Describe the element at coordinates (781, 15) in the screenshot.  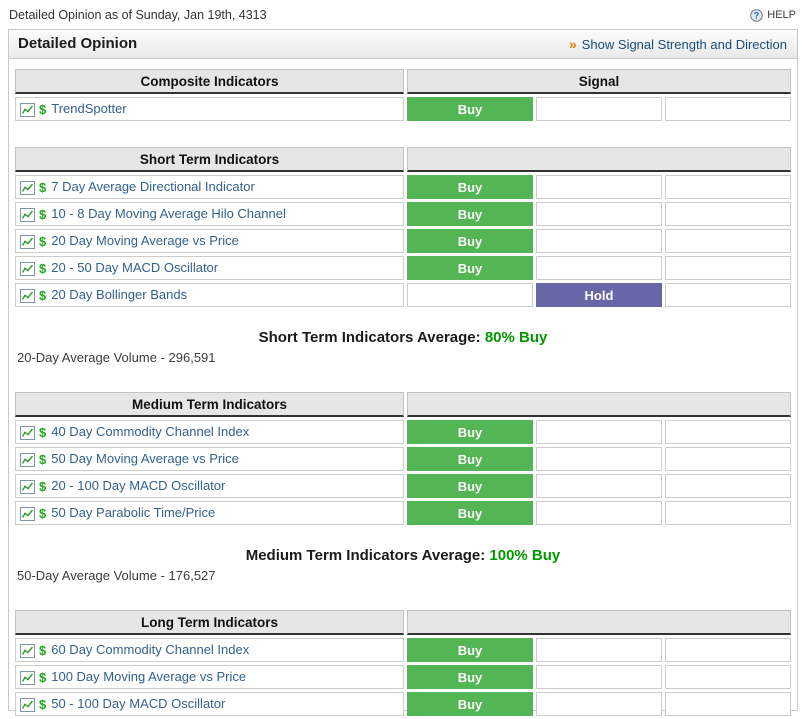
I see `help-label: HELP` at that location.